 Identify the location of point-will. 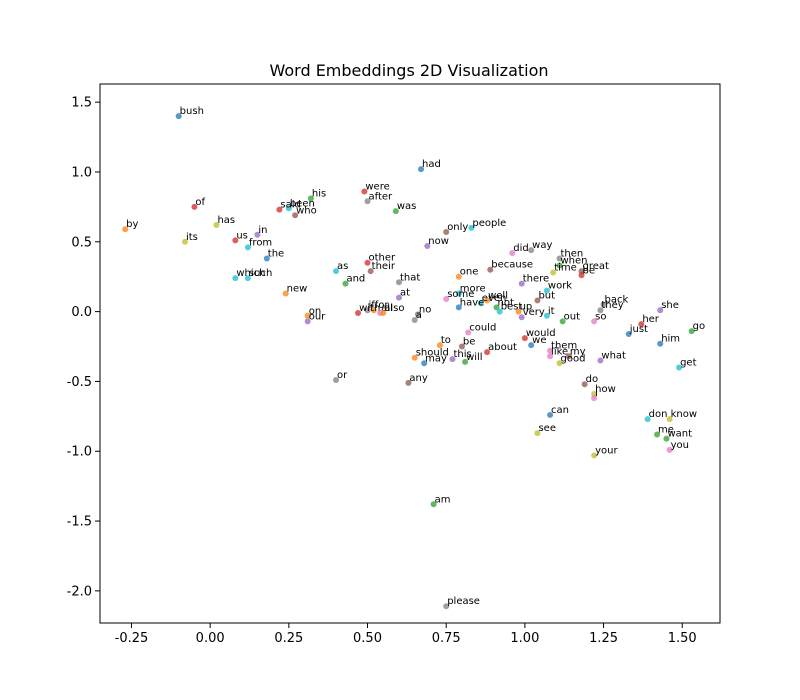
(465, 361).